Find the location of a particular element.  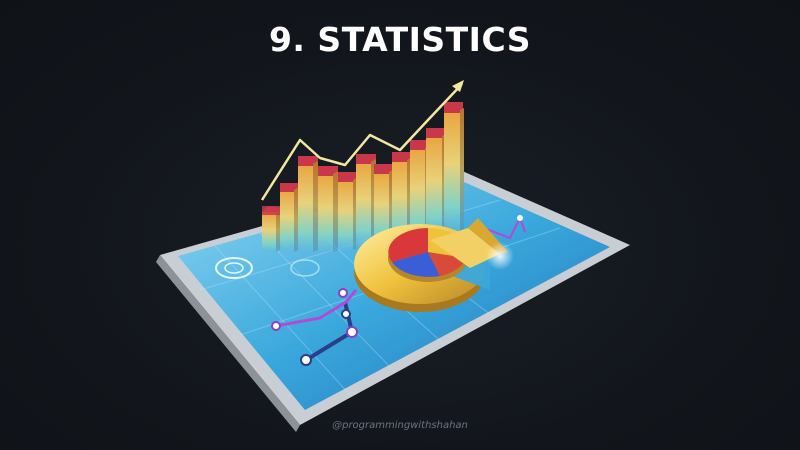

watermark-handle: @programmingwithshahan is located at coordinates (400, 425).